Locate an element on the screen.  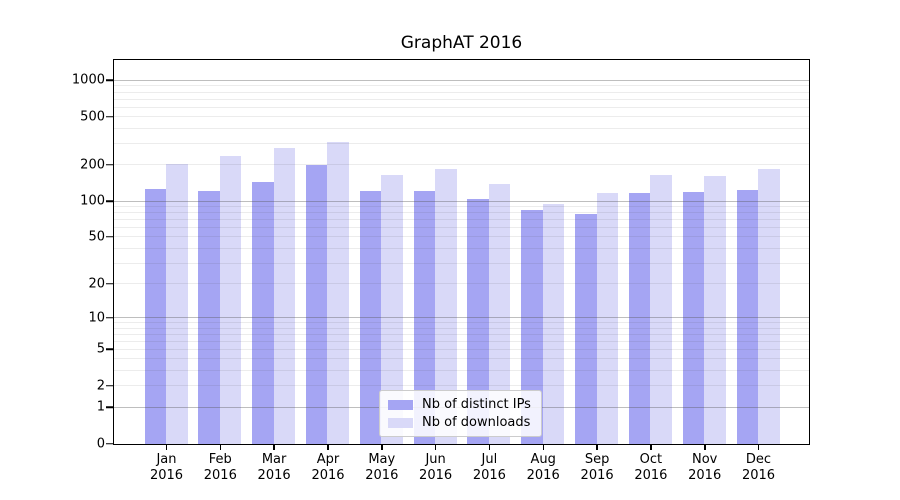
x-tick-mark-jun is located at coordinates (435, 447).